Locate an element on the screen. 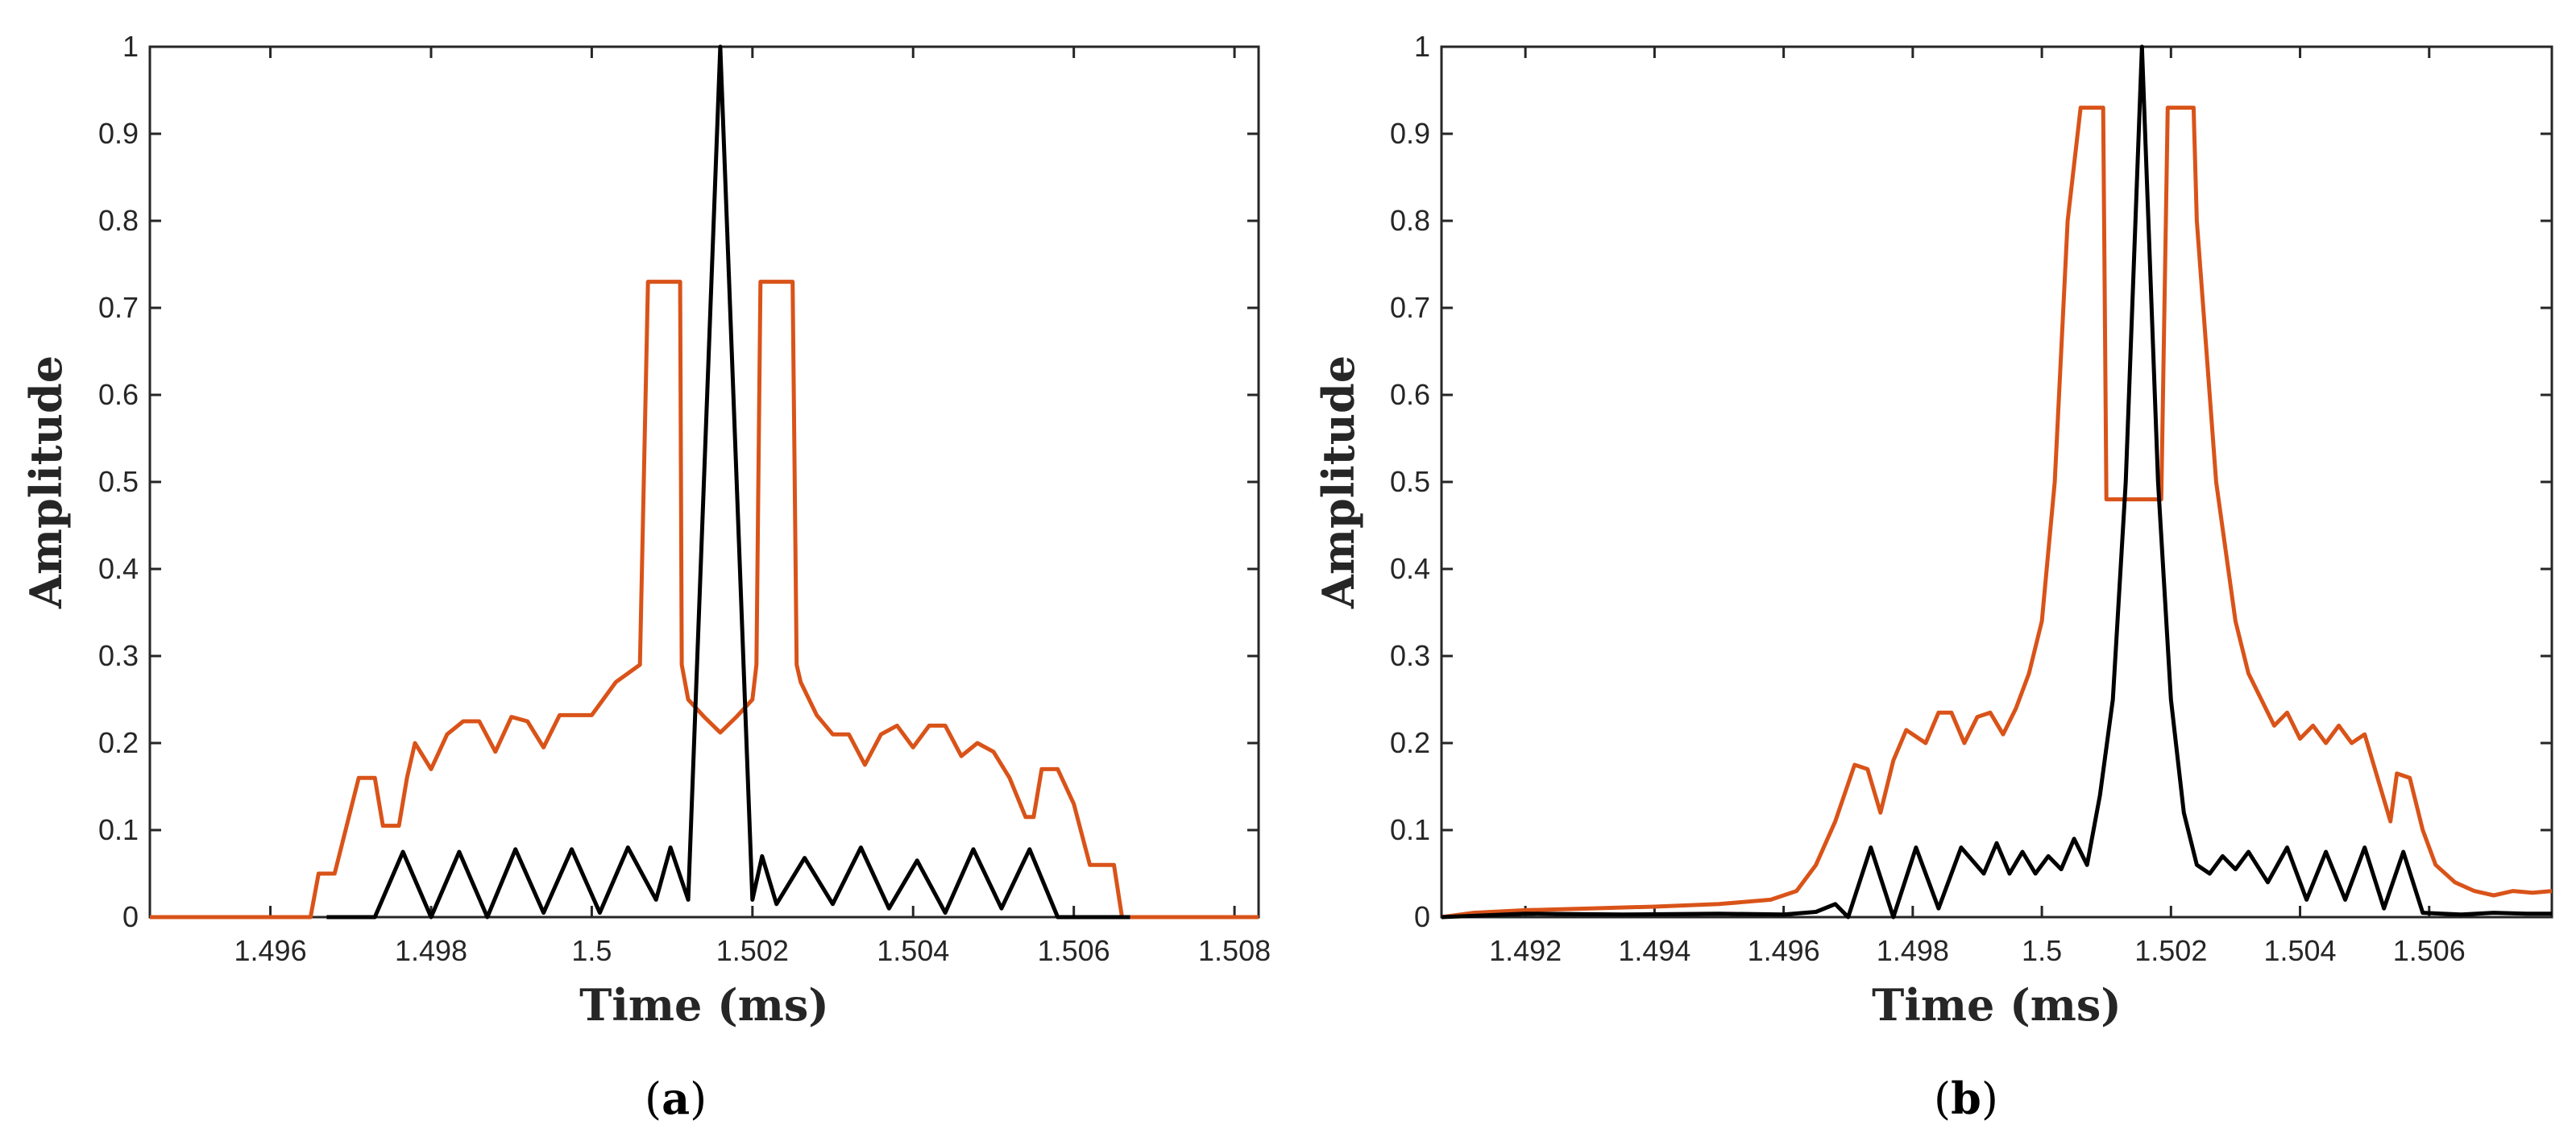  x-tick-label: 1.494 is located at coordinates (1654, 950).